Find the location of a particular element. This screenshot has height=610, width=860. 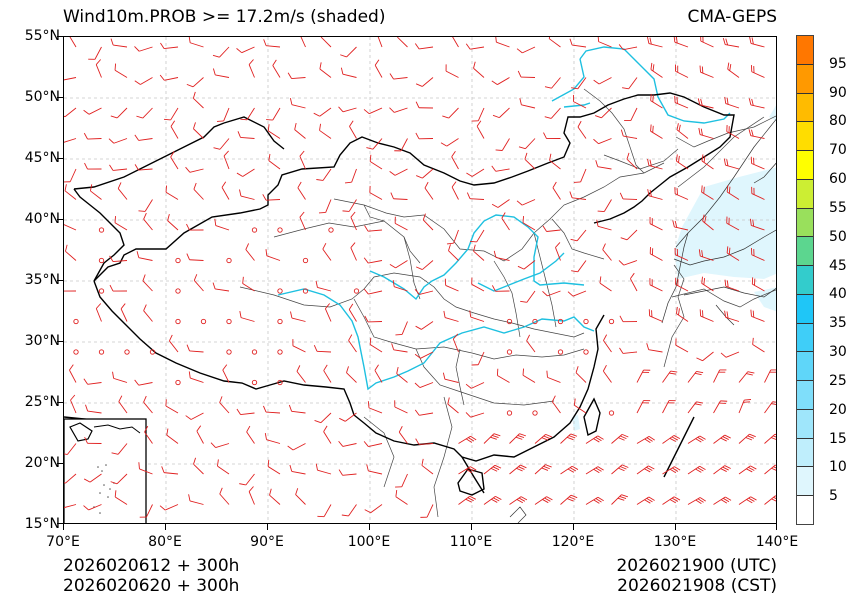

colorbar-label: 40 is located at coordinates (838, 294).